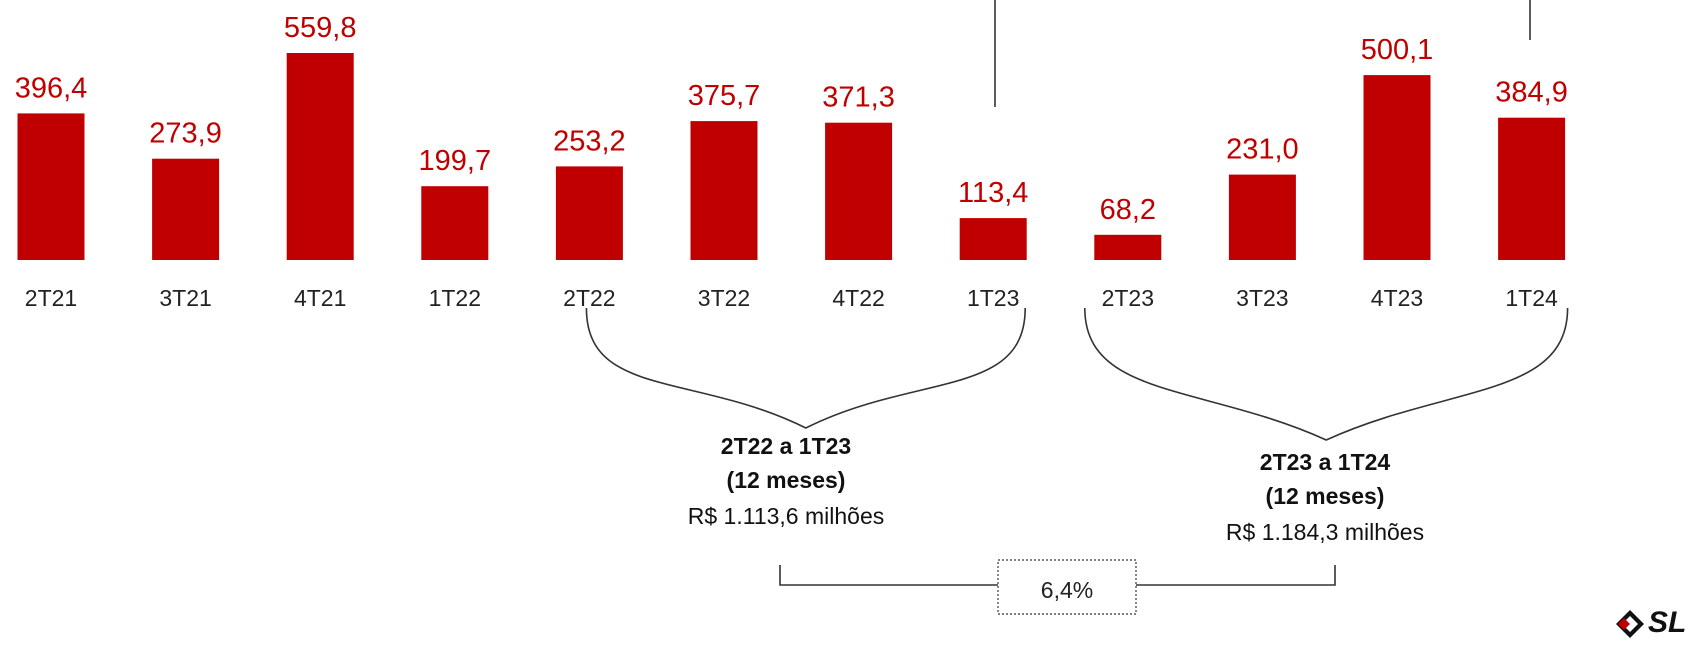  What do you see at coordinates (889, 575) in the screenshot?
I see `comparison-bracket-left` at bounding box center [889, 575].